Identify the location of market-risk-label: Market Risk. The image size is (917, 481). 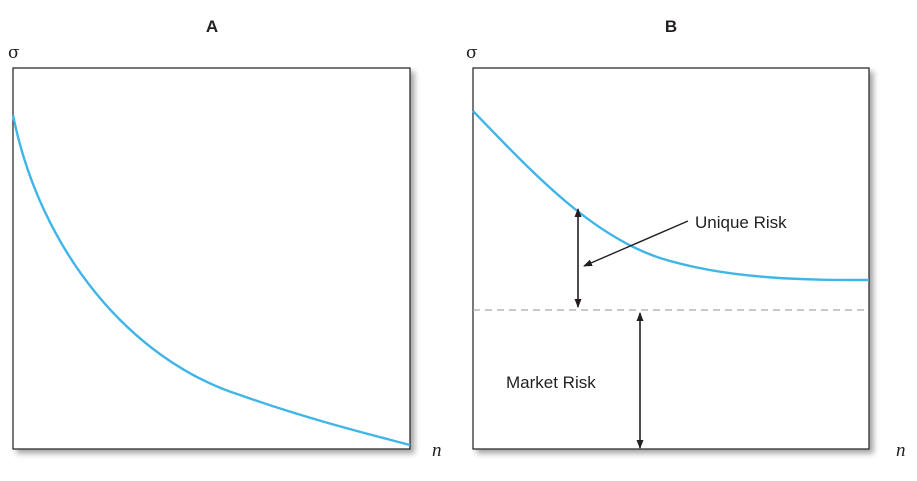
(551, 382).